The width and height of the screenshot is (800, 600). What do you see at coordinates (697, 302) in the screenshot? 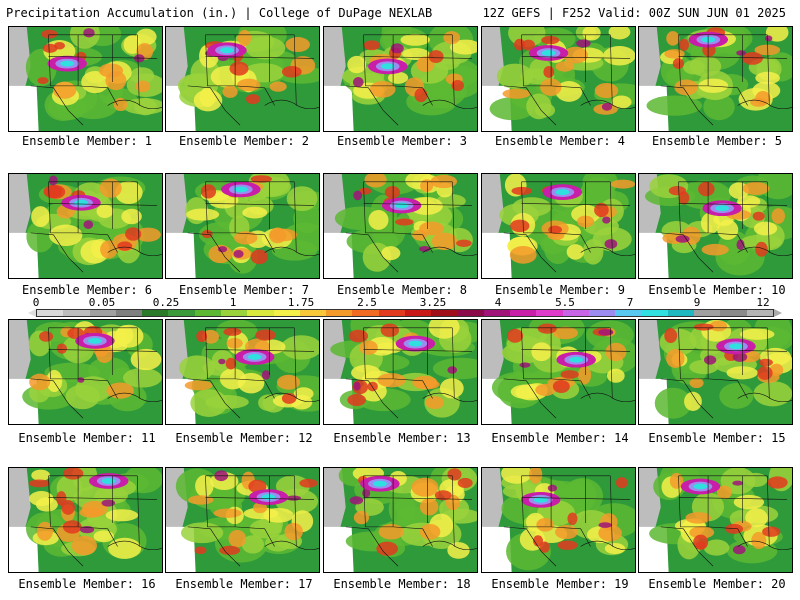
I see `colorbar-tick-label: 9` at bounding box center [697, 302].